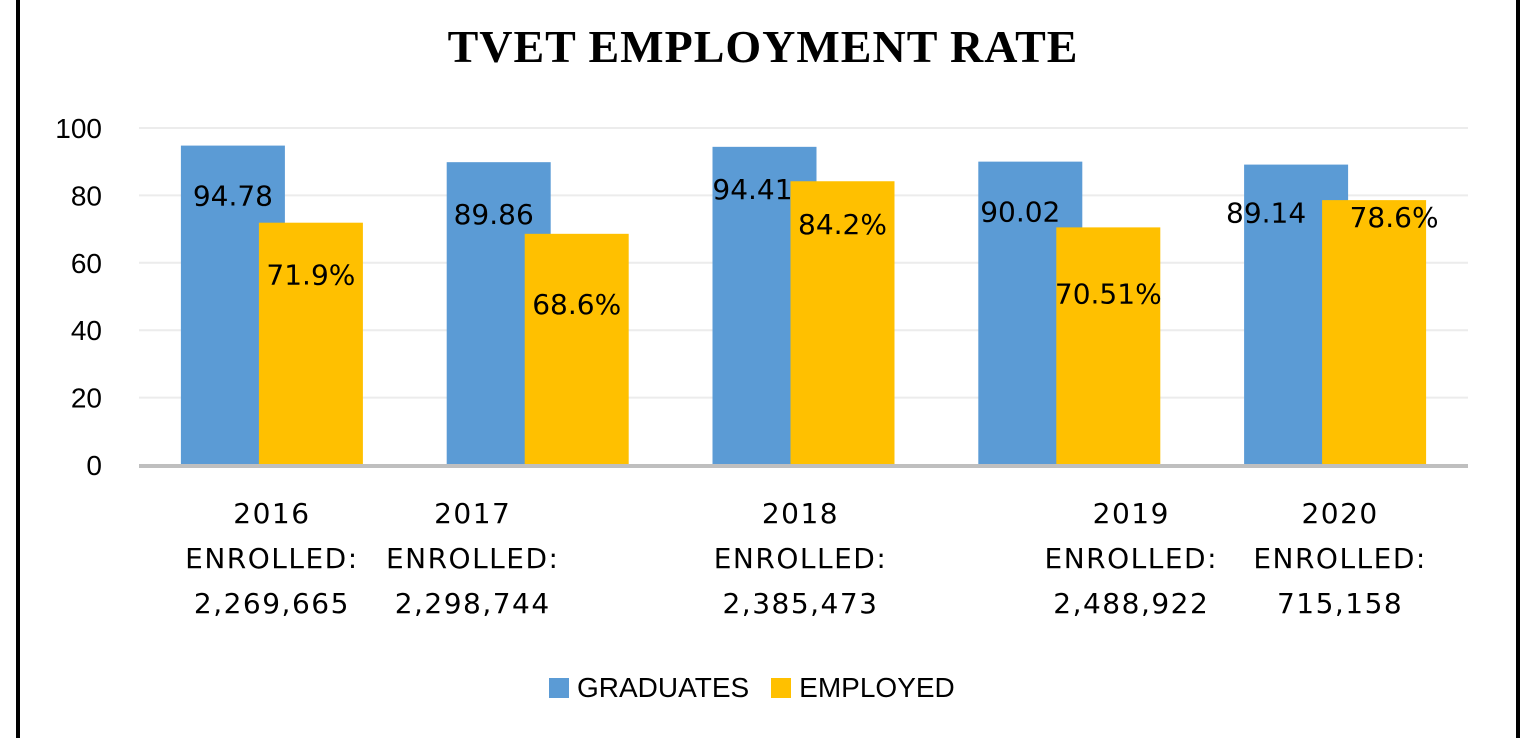 The image size is (1526, 738). Describe the element at coordinates (1339, 513) in the screenshot. I see `x-tick-label: 2020` at that location.